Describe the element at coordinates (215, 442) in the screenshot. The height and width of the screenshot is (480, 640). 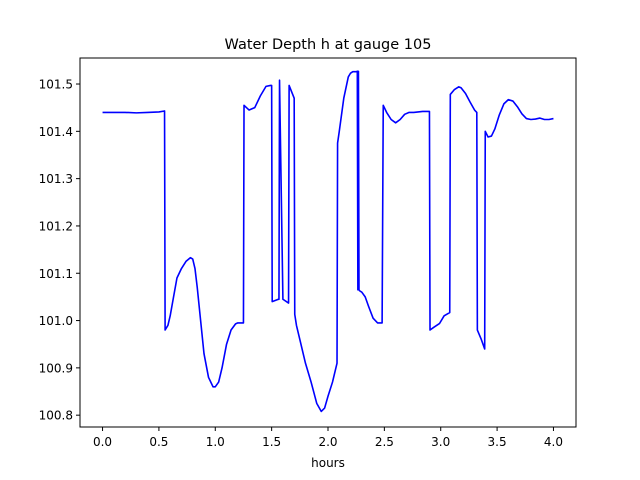
I see `x-tick-label: 1.0` at that location.